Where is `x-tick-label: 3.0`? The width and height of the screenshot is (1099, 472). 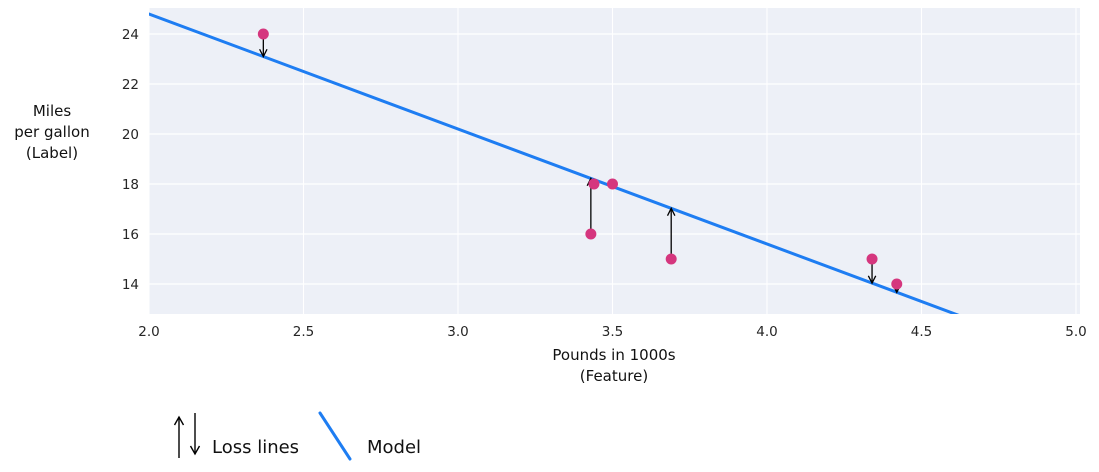
x-tick-label: 3.0 is located at coordinates (457, 332).